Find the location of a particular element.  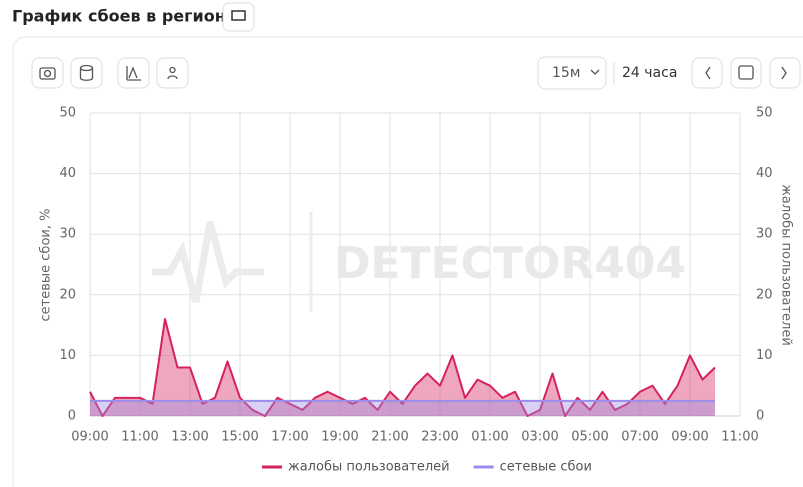

y-tick-label: 0 is located at coordinates (72, 416).